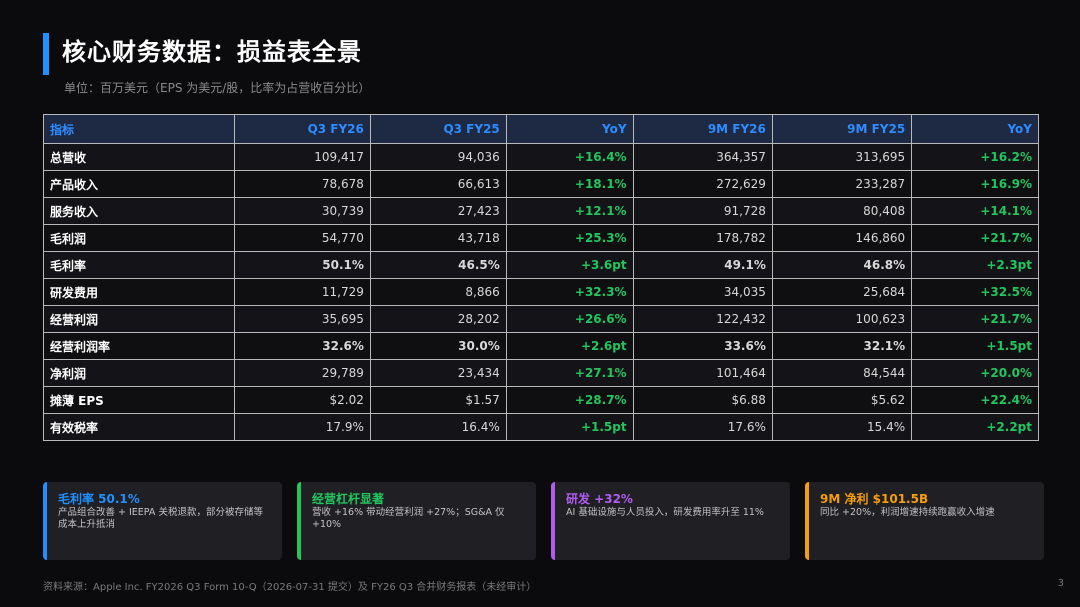  Describe the element at coordinates (99, 499) in the screenshot. I see `card-title: 毛利率 50.1%` at that location.